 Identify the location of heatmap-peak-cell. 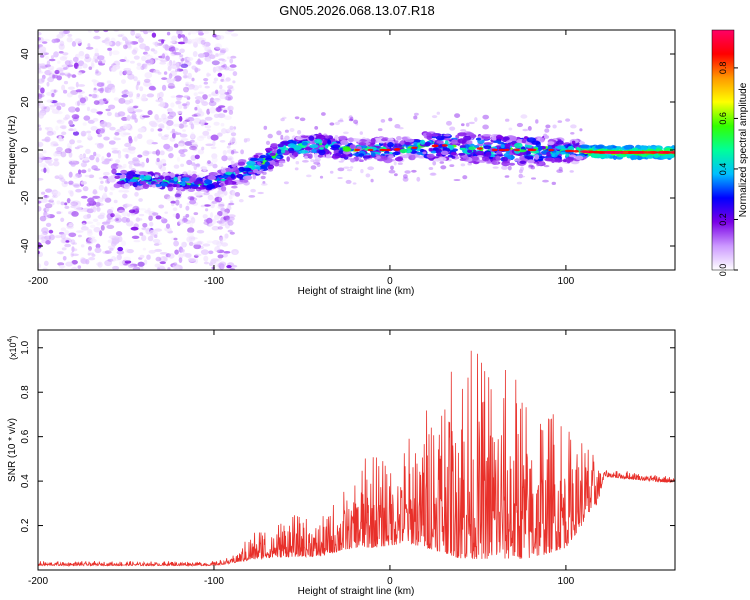
(444, 145).